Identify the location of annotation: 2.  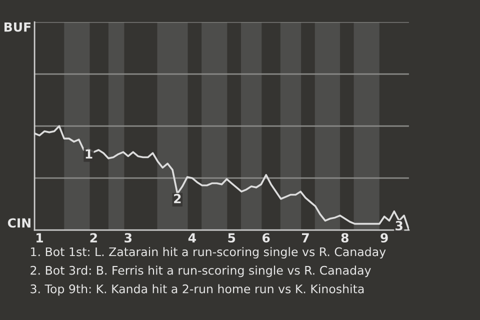
(177, 199).